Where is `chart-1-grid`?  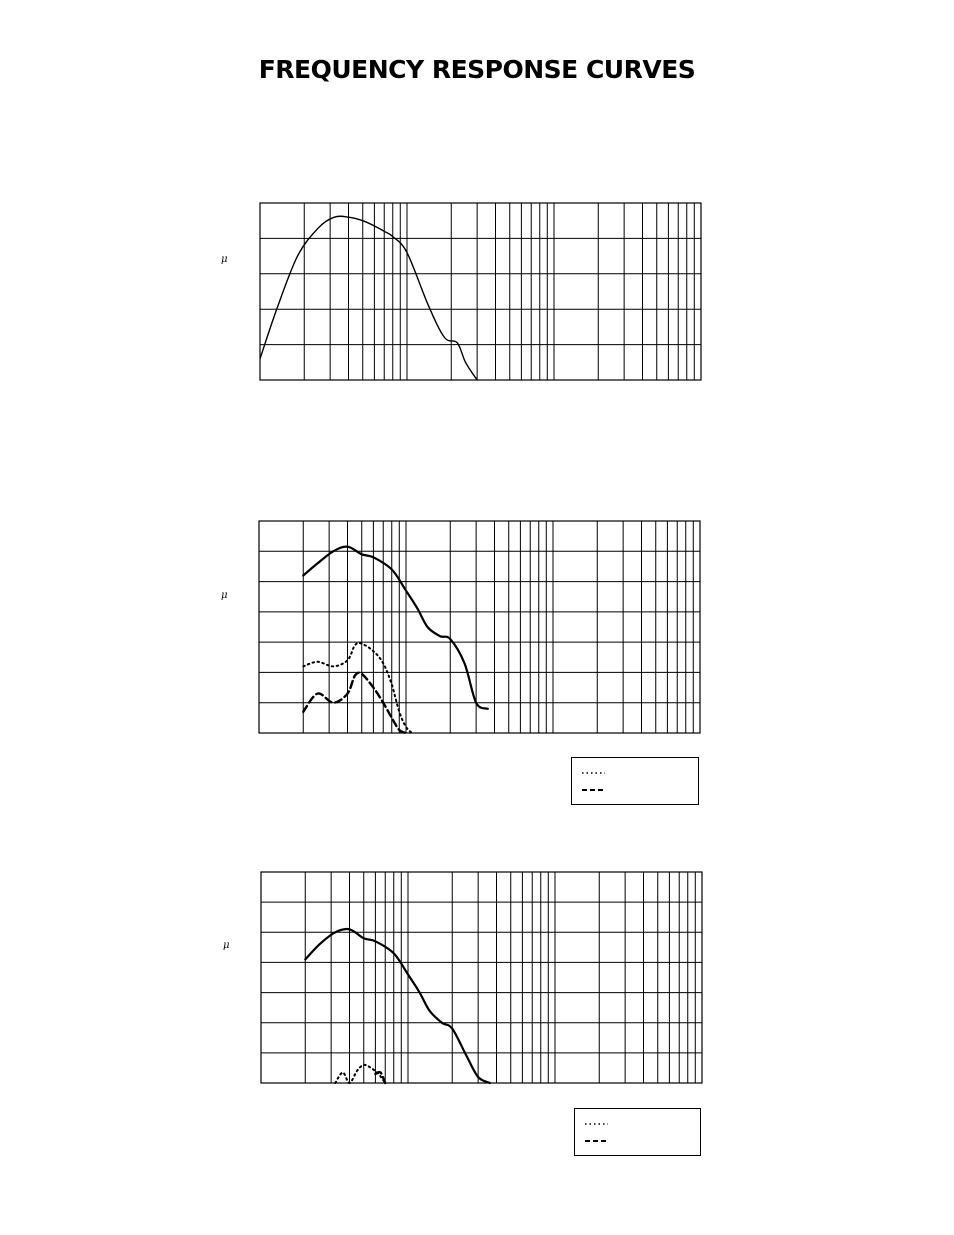 chart-1-grid is located at coordinates (480, 291).